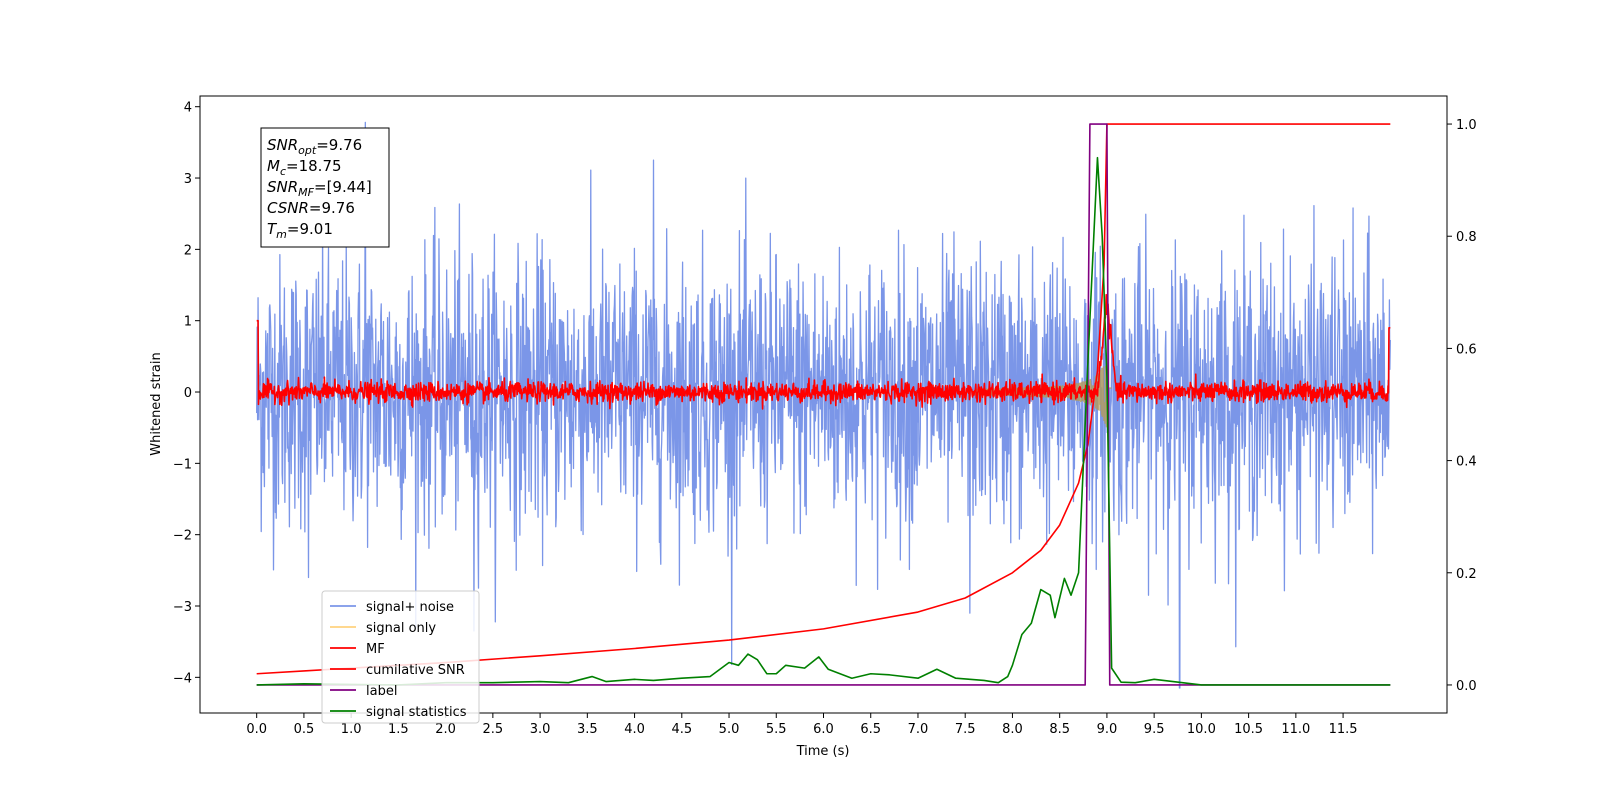  I want to click on annotation-frame, so click(325, 187).